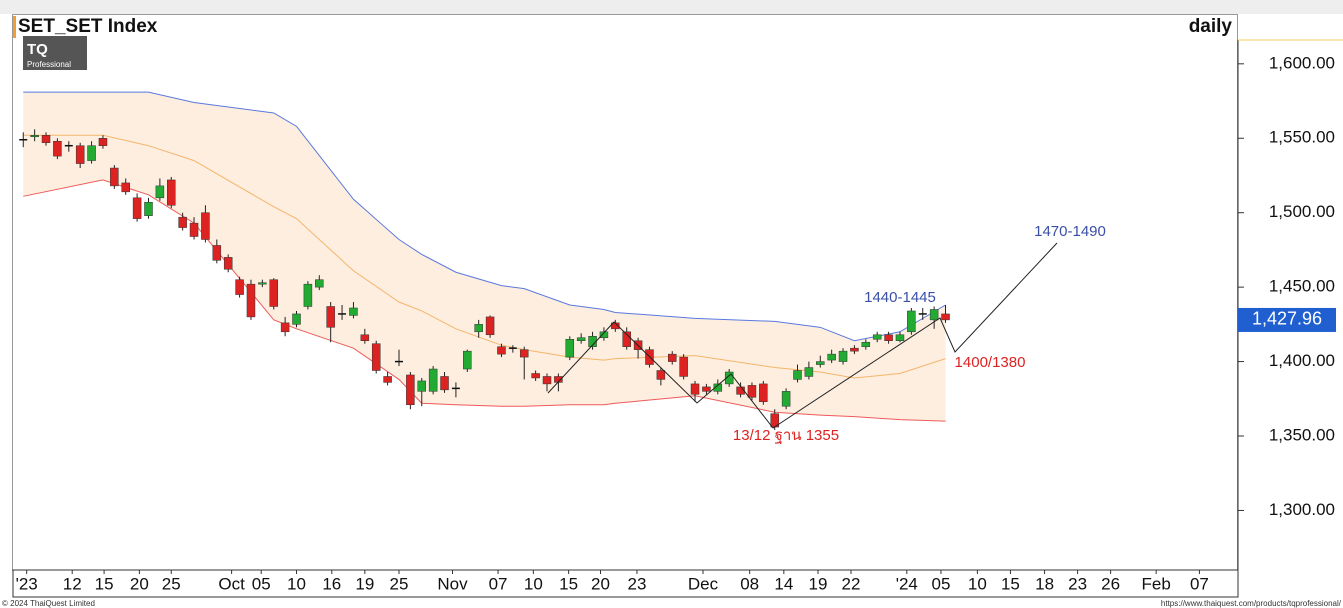  I want to click on x-tick-label: '24, so click(907, 583).